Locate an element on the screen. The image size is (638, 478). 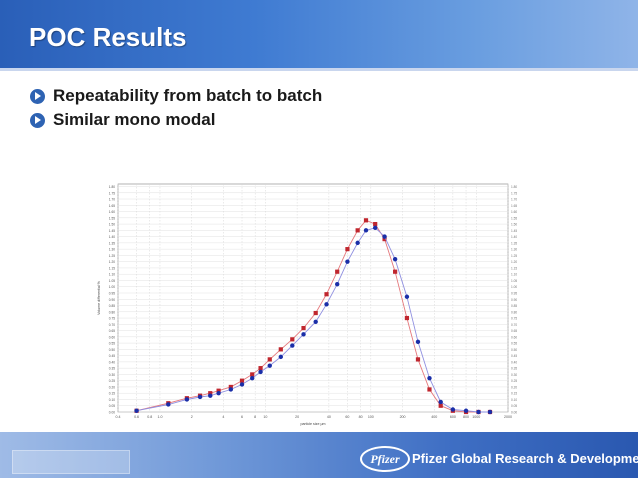
y-tick-label: 0.65 is located at coordinates (112, 331).